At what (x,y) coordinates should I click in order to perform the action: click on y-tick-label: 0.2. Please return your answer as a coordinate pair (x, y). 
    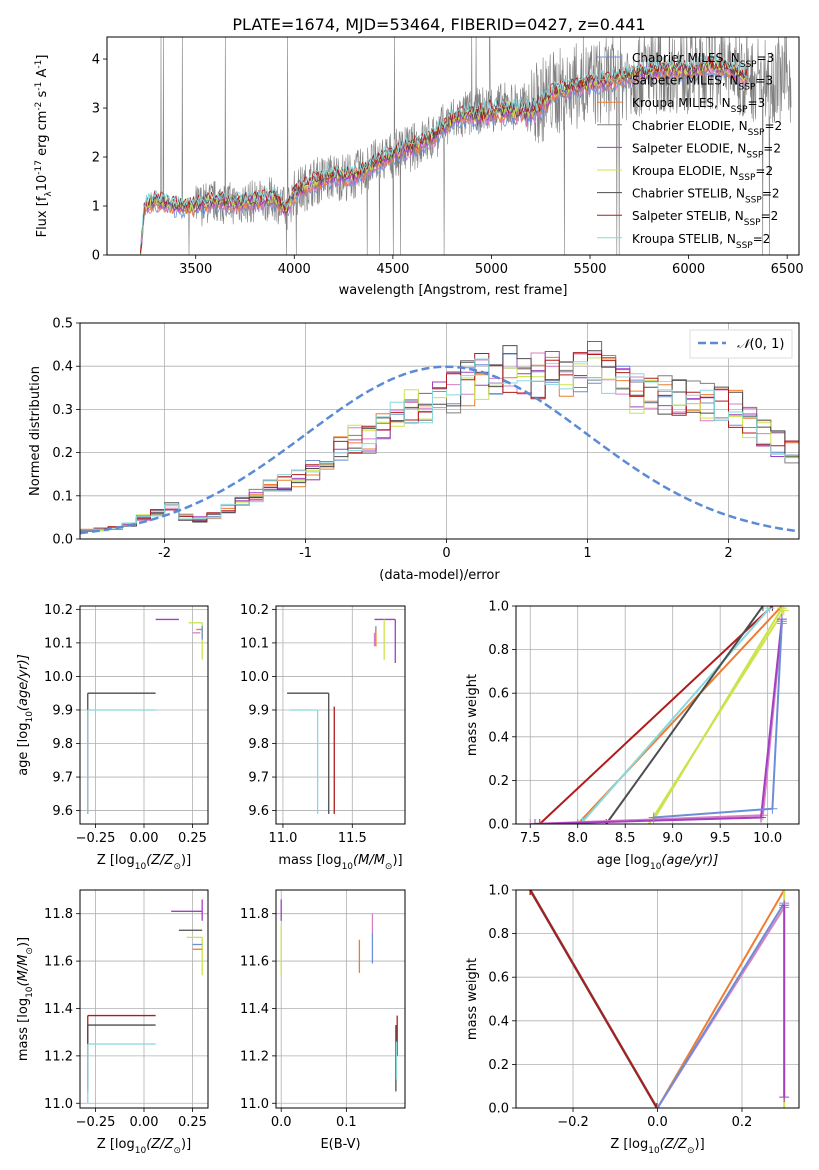
    Looking at the image, I should click on (62, 453).